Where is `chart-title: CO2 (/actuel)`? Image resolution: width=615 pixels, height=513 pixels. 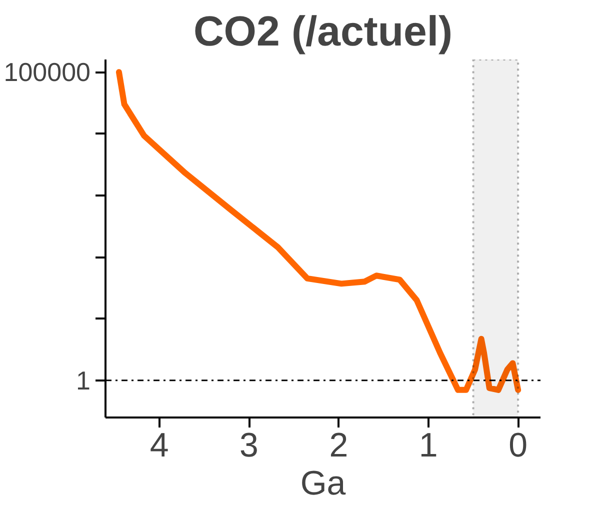 chart-title: CO2 (/actuel) is located at coordinates (323, 31).